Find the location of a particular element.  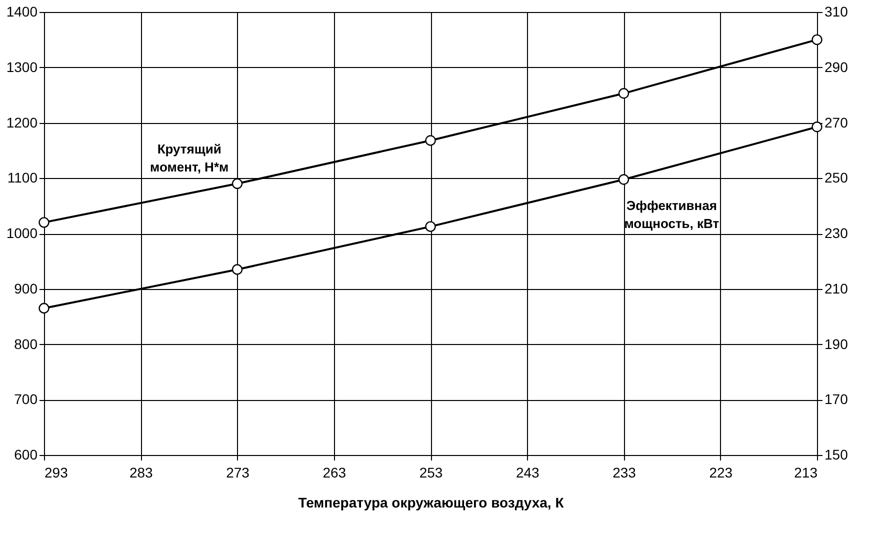

x-tick-label: 293 is located at coordinates (56, 472).